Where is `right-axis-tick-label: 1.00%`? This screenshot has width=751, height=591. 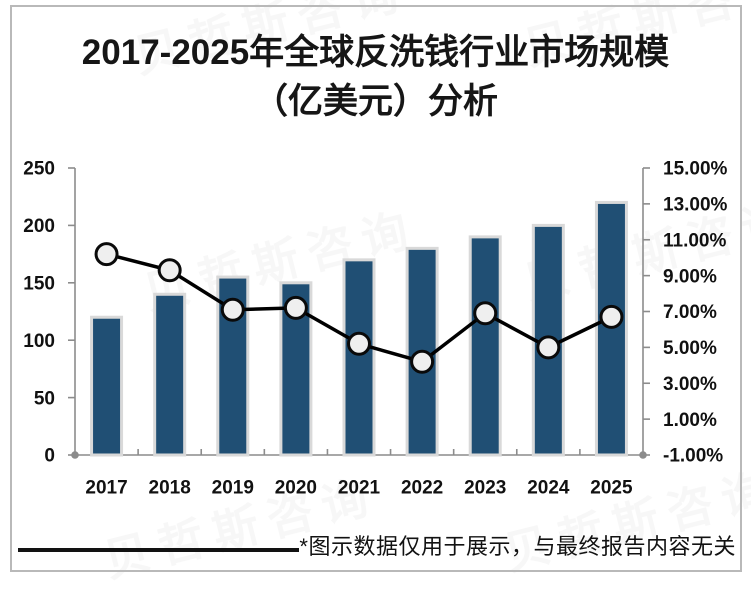
right-axis-tick-label: 1.00% is located at coordinates (690, 420).